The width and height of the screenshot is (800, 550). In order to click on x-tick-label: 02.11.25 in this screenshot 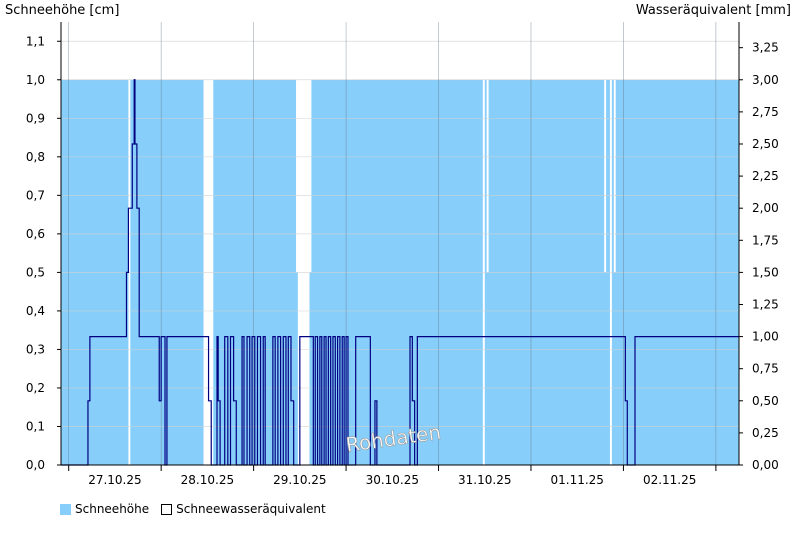, I will do `click(669, 480)`.